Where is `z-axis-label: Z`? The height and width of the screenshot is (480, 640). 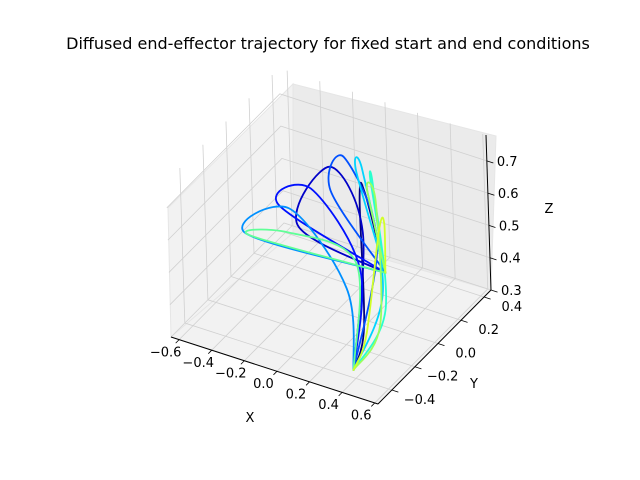 z-axis-label: Z is located at coordinates (549, 209).